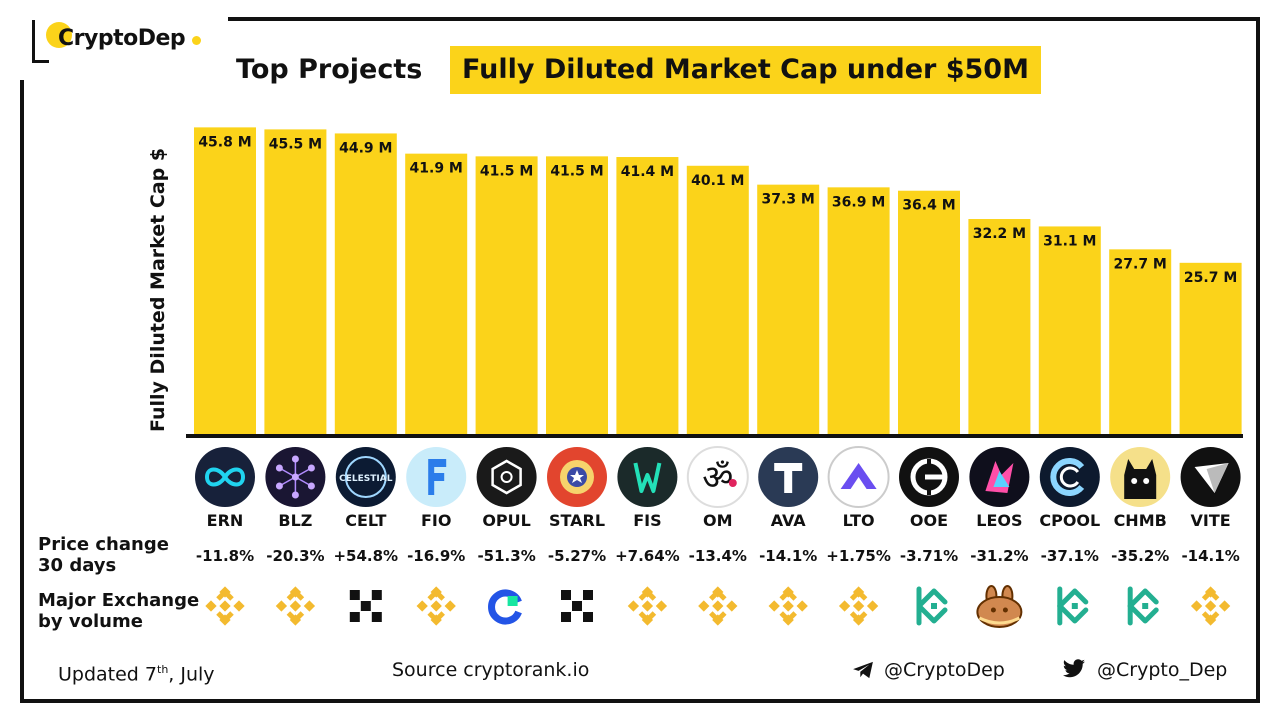 The width and height of the screenshot is (1280, 720). Describe the element at coordinates (929, 556) in the screenshot. I see `price-change-value: -3.71%` at that location.